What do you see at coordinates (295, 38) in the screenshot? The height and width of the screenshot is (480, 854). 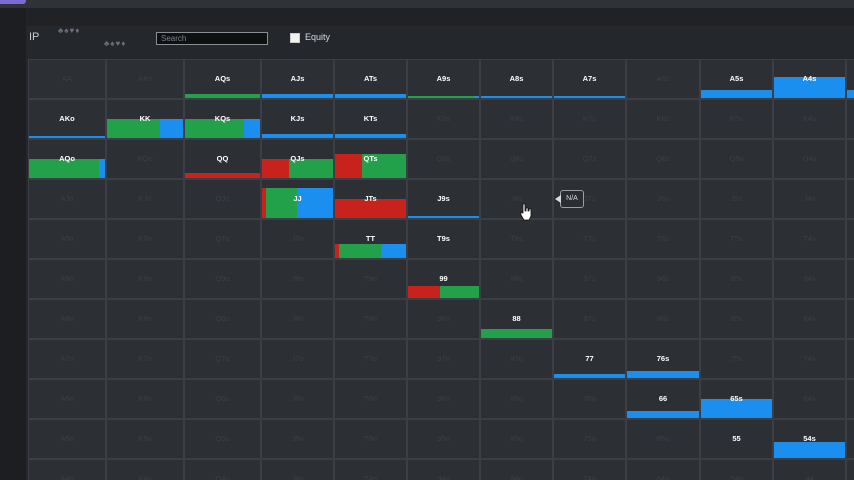 I see `equity-checkbox` at bounding box center [295, 38].